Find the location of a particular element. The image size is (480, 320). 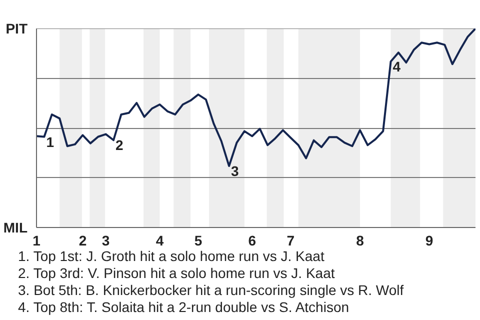

annotation: 3 is located at coordinates (235, 171).